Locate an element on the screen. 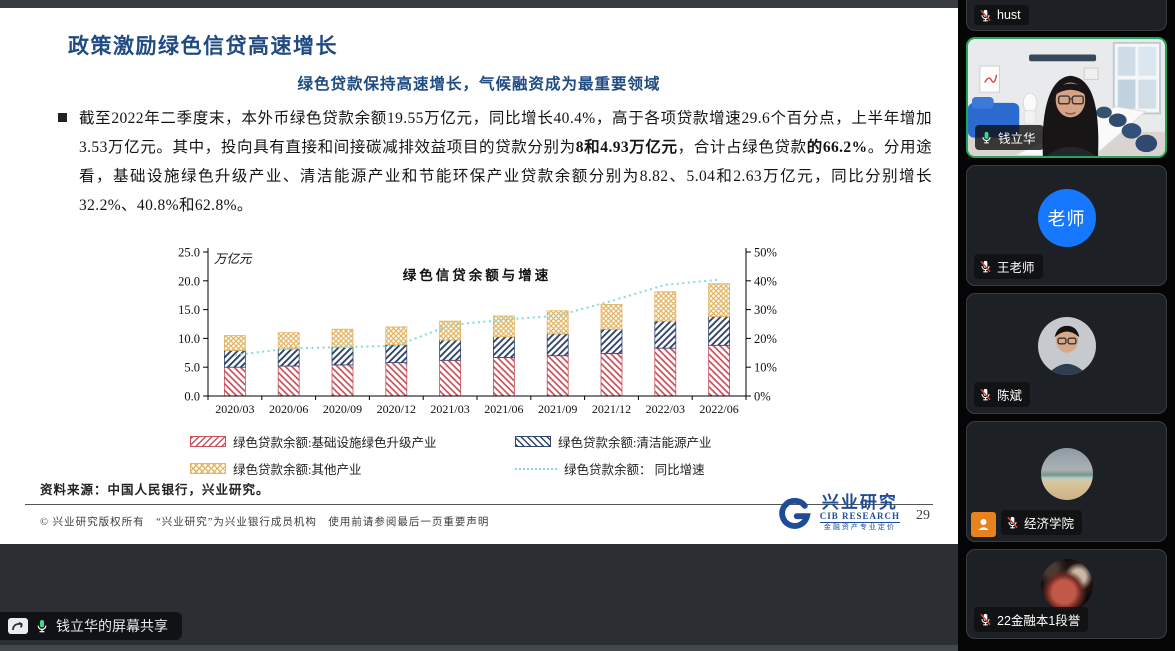 The width and height of the screenshot is (1175, 651). data-source-note: 资料来源：中国人民银行，兴业研究。 is located at coordinates (155, 490).